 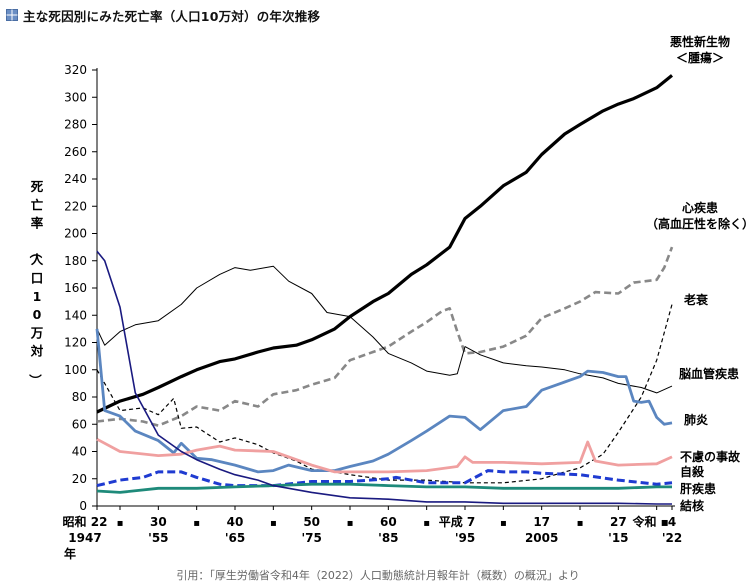 What do you see at coordinates (618, 538) in the screenshot?
I see `x-tick-label-bottom: '15` at bounding box center [618, 538].